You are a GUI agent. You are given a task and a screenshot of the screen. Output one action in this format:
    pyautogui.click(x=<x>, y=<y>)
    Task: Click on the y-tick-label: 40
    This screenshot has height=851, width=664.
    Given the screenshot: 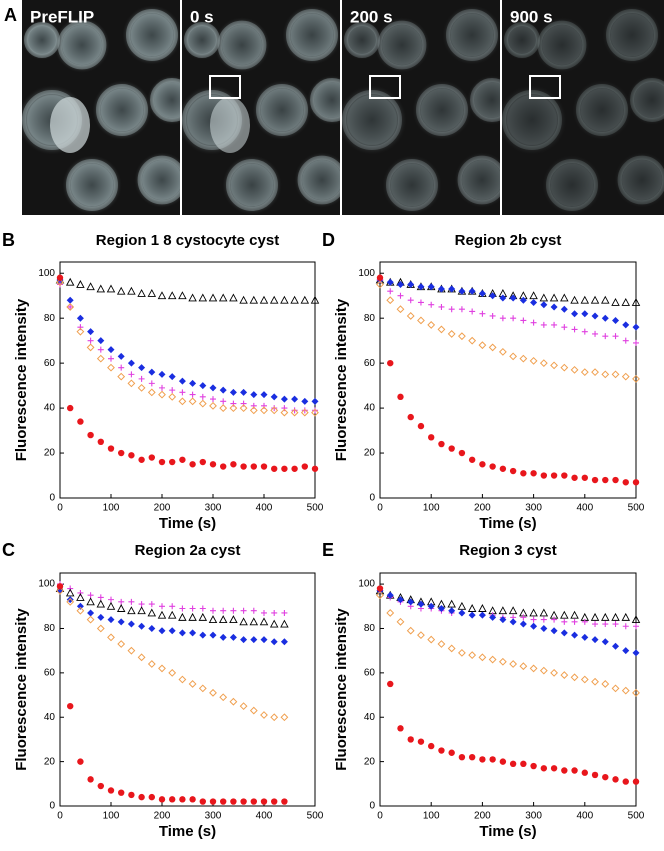 What is the action you would take?
    pyautogui.click(x=370, y=717)
    